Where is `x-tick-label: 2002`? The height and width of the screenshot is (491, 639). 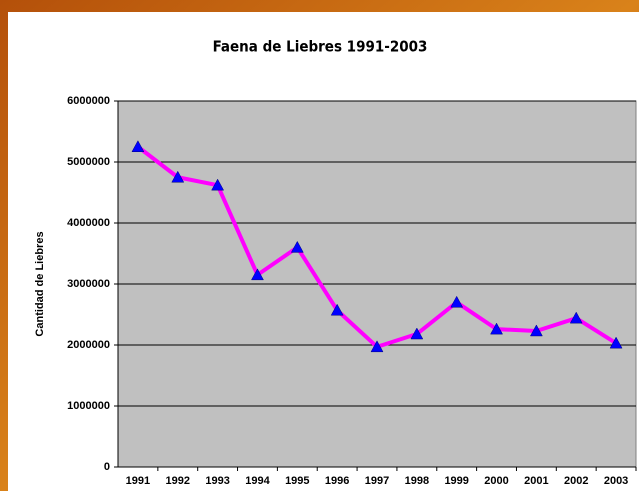 x-tick-label: 2002 is located at coordinates (576, 481).